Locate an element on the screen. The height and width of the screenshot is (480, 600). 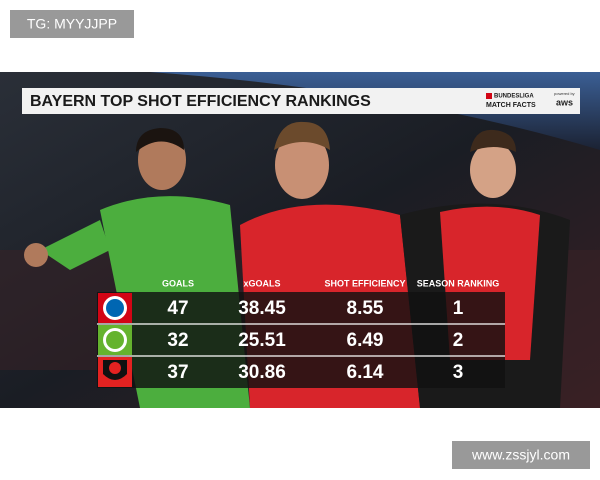
header: xGOALS is located at coordinates (261, 283).